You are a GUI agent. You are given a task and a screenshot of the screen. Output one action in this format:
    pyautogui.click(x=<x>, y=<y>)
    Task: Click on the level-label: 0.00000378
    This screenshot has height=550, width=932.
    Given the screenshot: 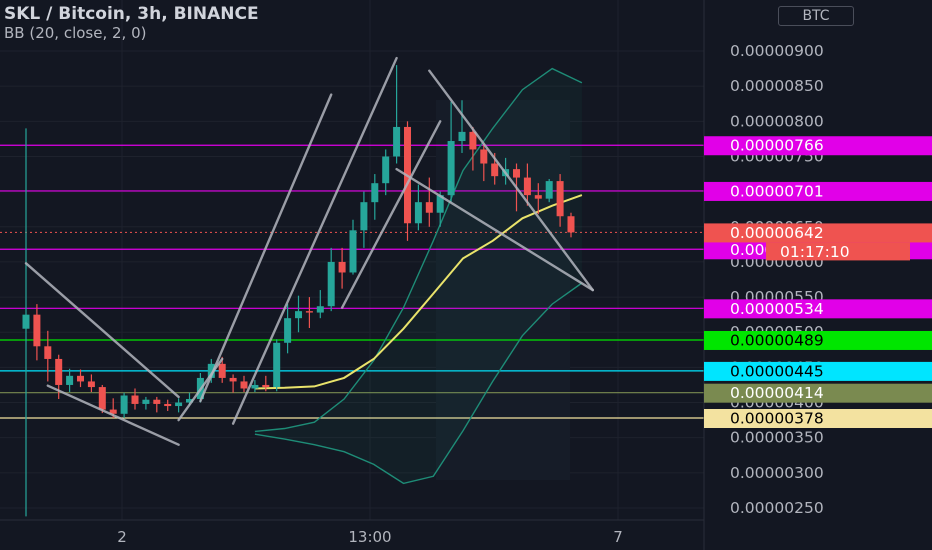 What is the action you would take?
    pyautogui.click(x=818, y=418)
    